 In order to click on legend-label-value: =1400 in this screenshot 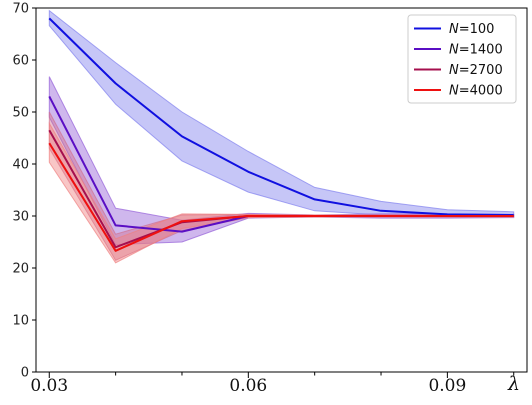, I will do `click(481, 50)`.